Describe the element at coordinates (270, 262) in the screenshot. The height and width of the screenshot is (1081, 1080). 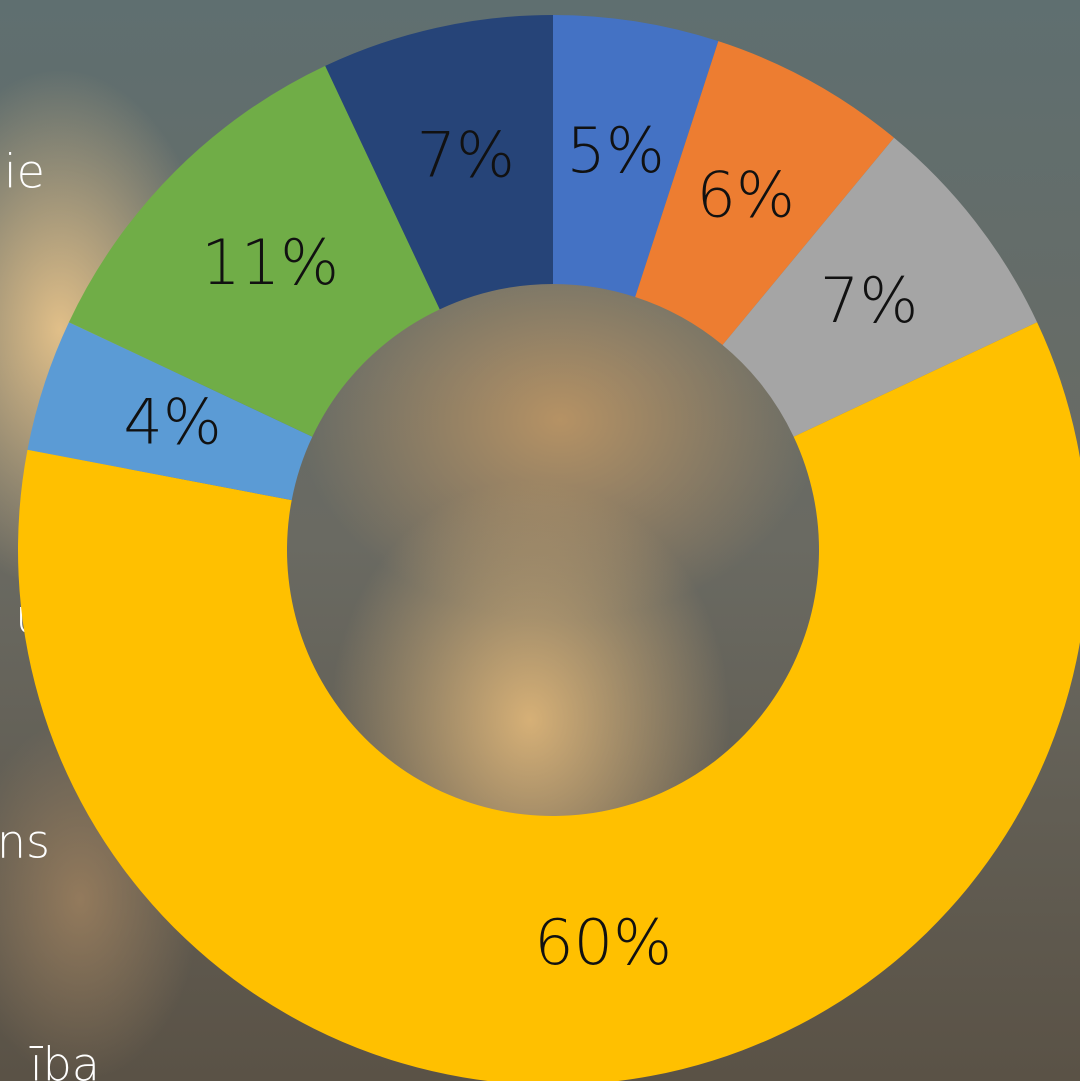
I see `data-label: 11%` at that location.